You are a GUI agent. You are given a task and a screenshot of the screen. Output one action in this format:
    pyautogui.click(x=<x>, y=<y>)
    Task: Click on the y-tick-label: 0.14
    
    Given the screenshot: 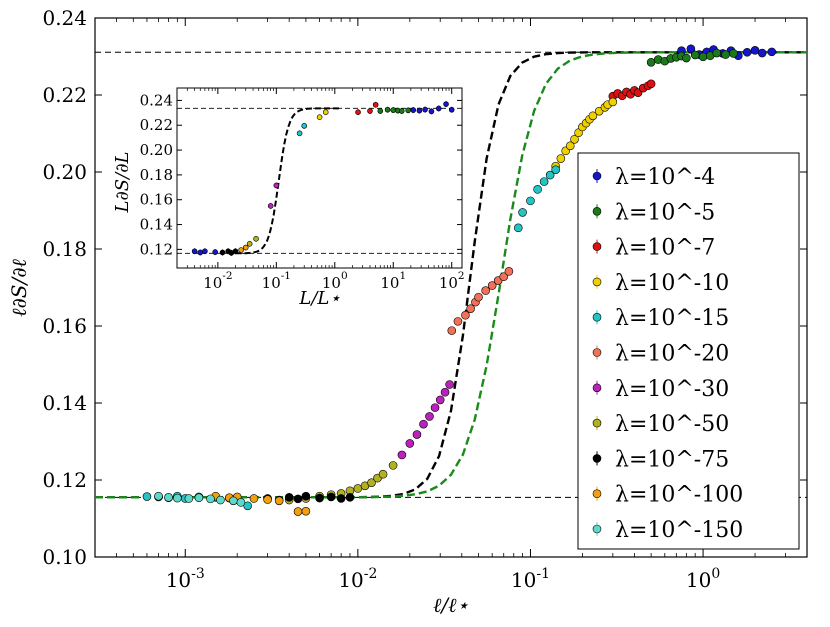 What is the action you would take?
    pyautogui.click(x=64, y=403)
    